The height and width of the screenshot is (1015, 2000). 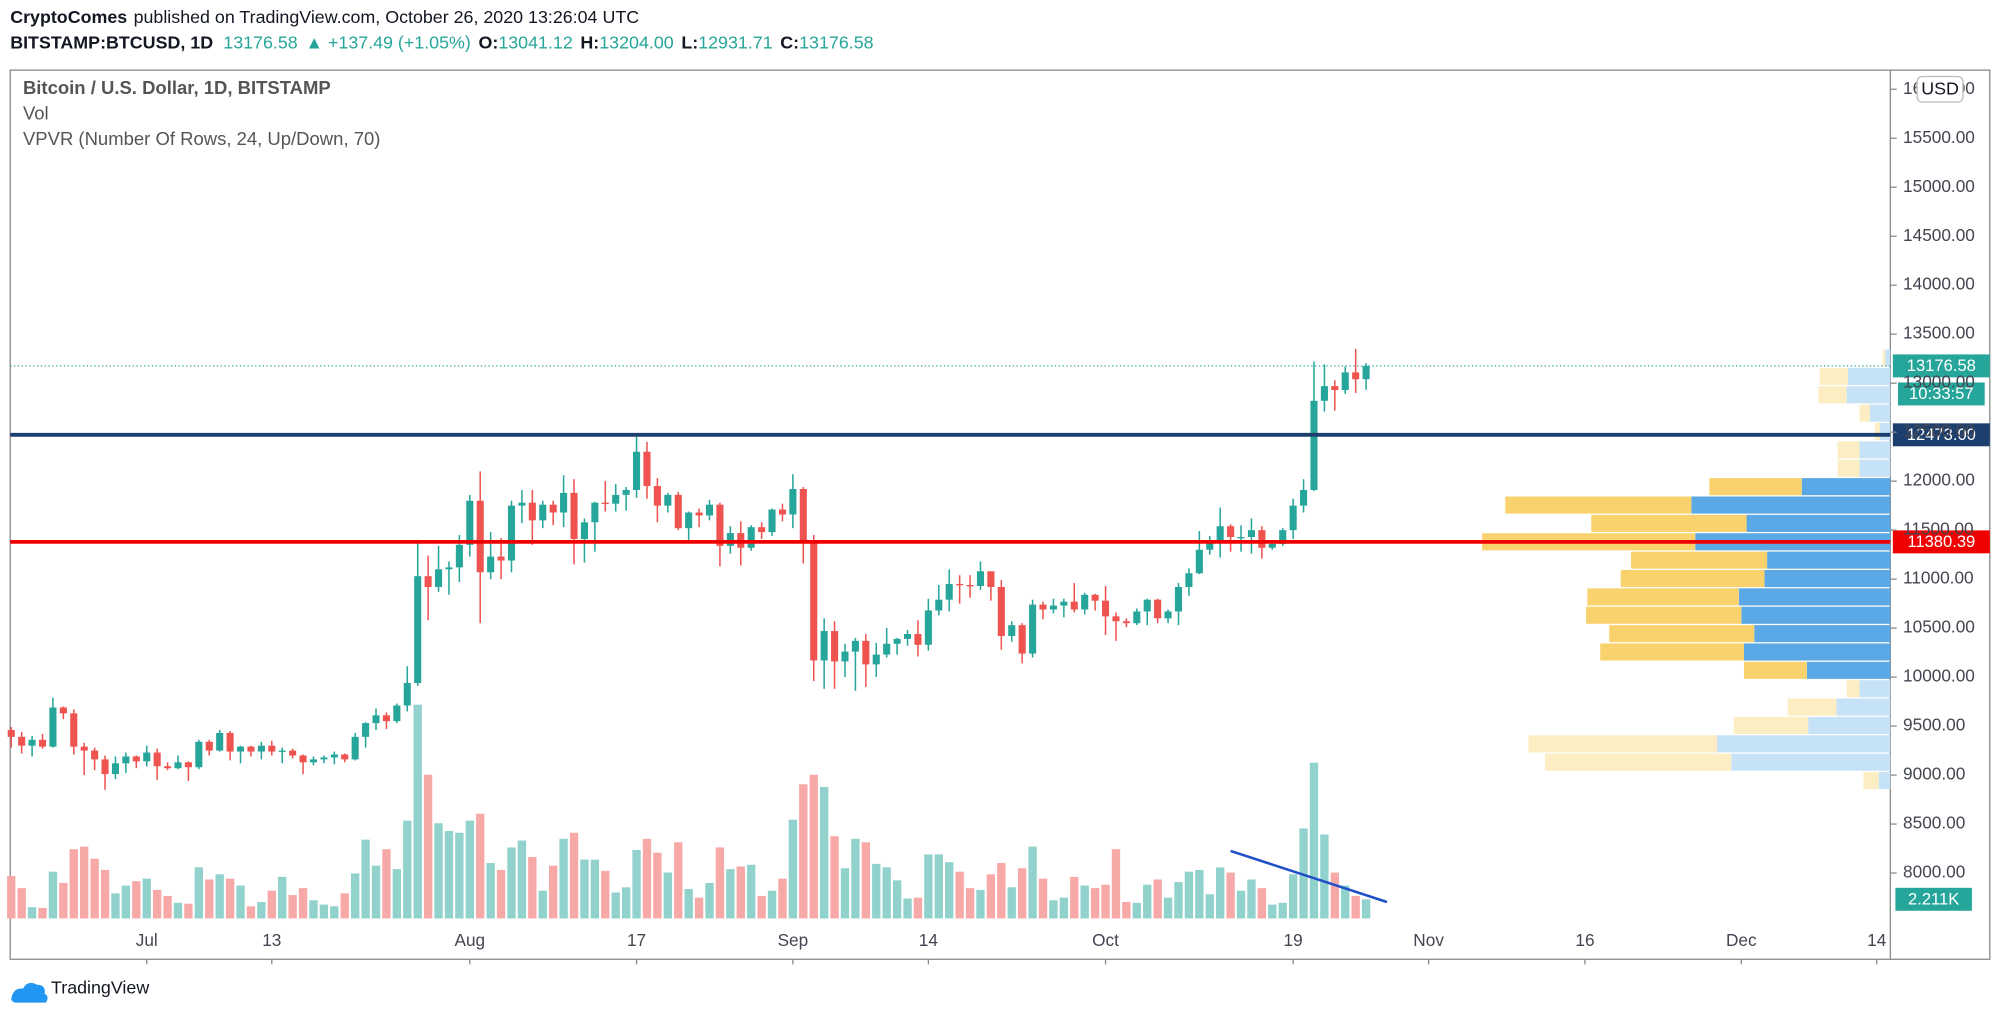 I want to click on last-price: 13176.58, so click(x=260, y=42).